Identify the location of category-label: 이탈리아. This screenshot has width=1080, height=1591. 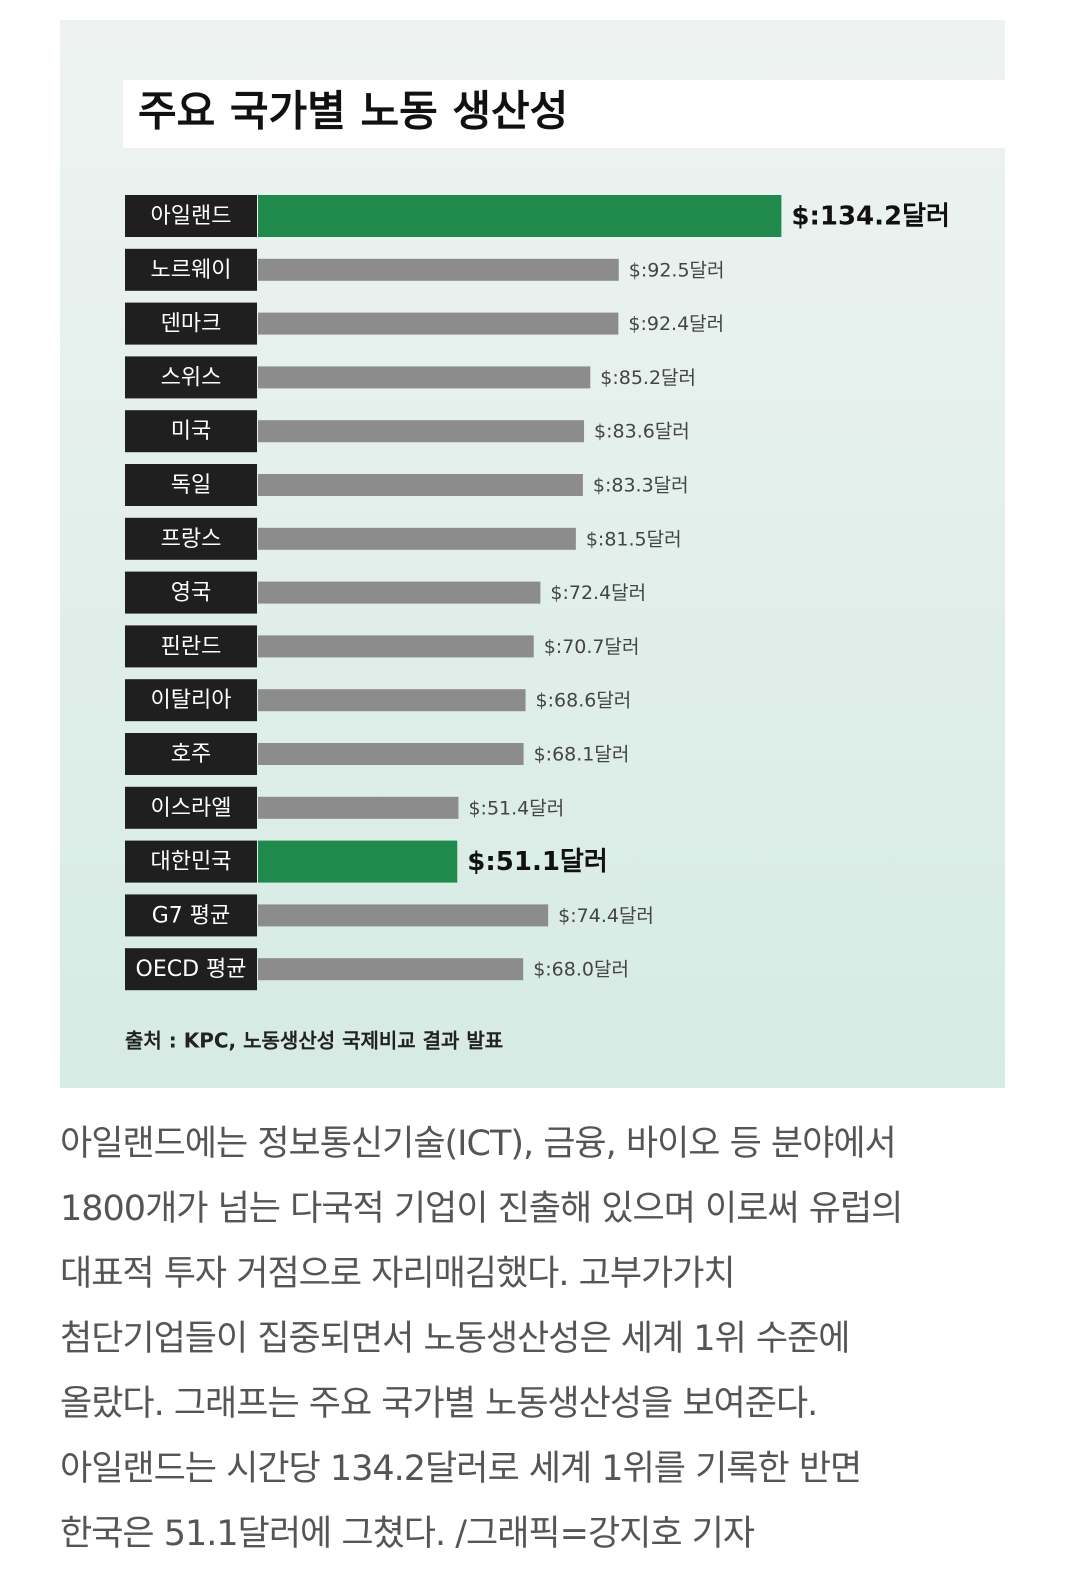
(191, 700).